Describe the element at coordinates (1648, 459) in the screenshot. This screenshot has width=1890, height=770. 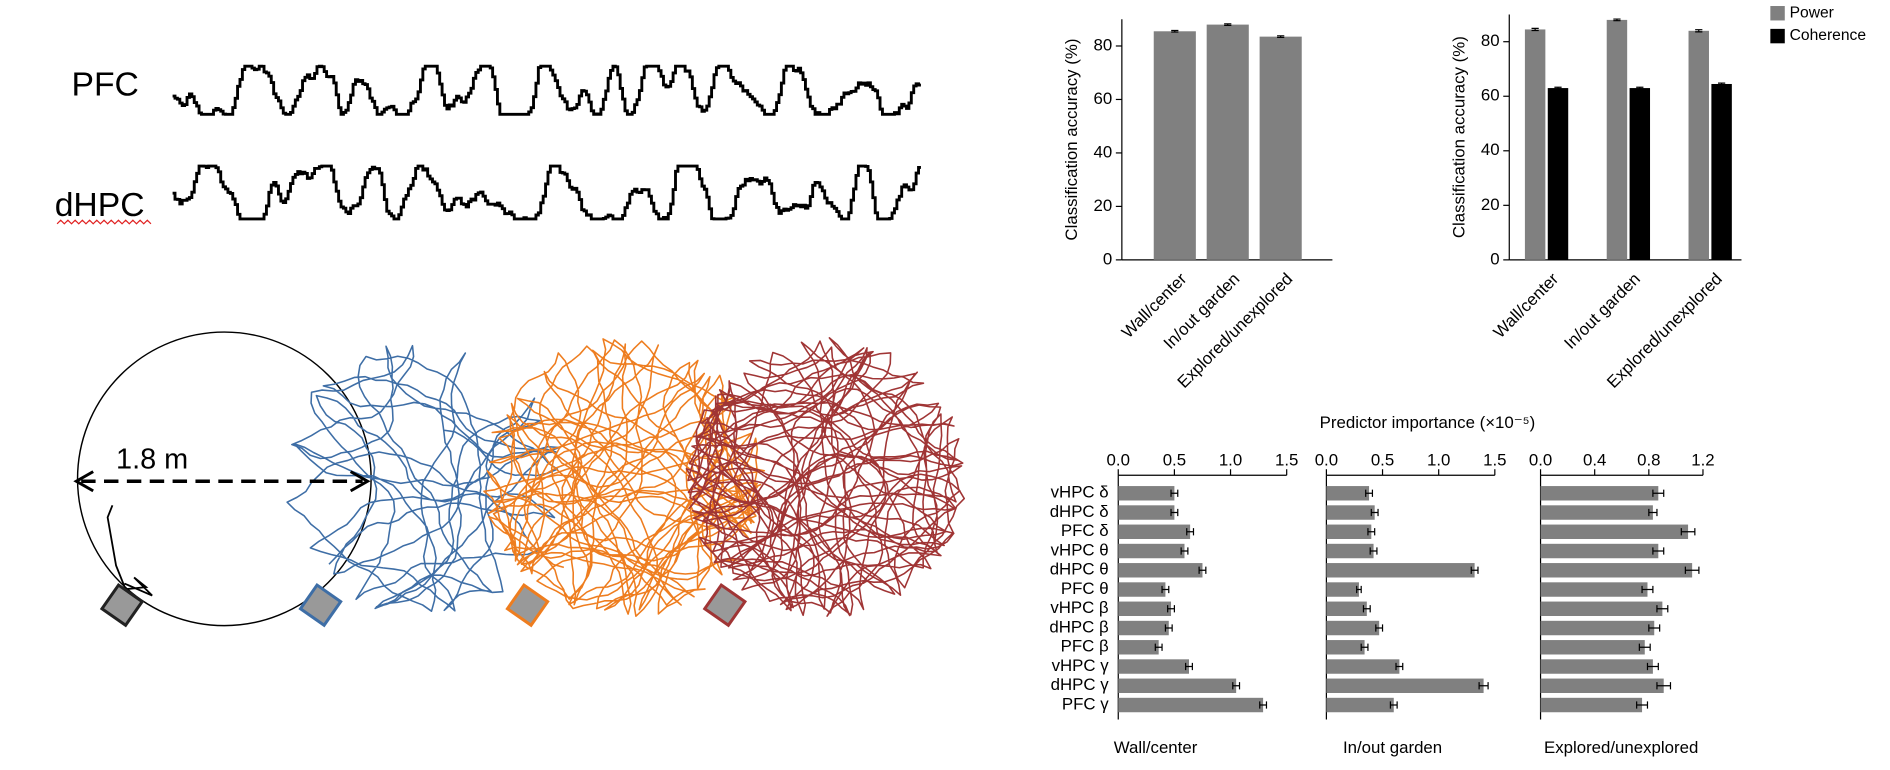
I see `x-tick-label: 0.8` at that location.